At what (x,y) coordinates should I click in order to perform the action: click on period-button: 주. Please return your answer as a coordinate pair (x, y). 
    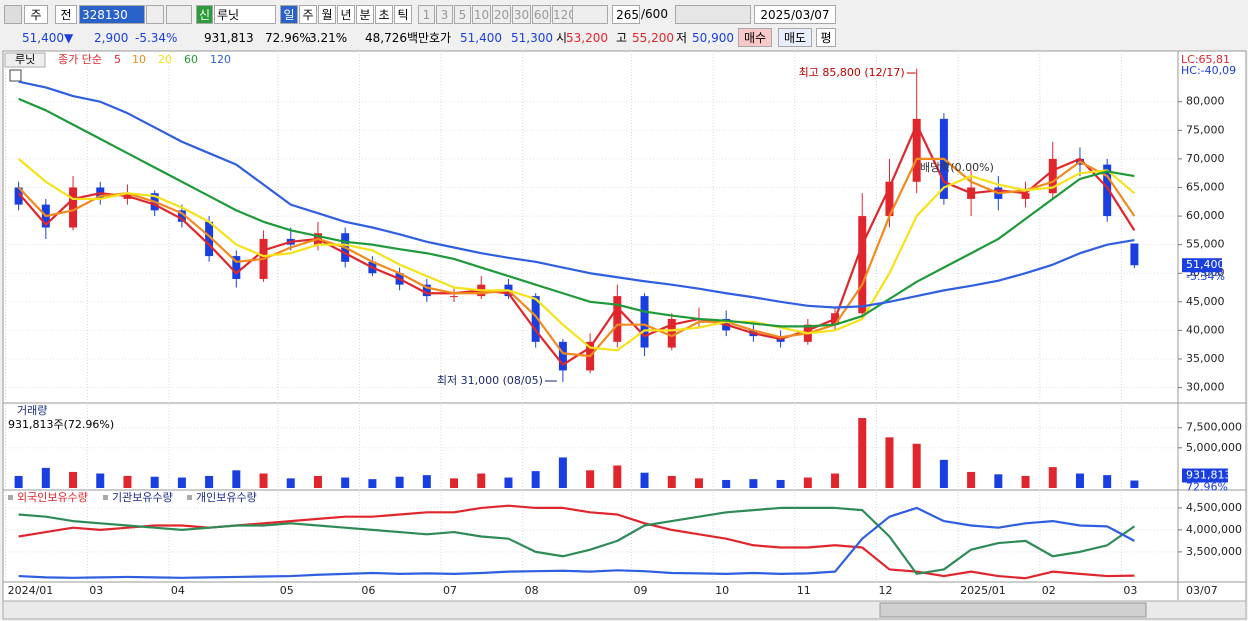
    Looking at the image, I should click on (308, 14).